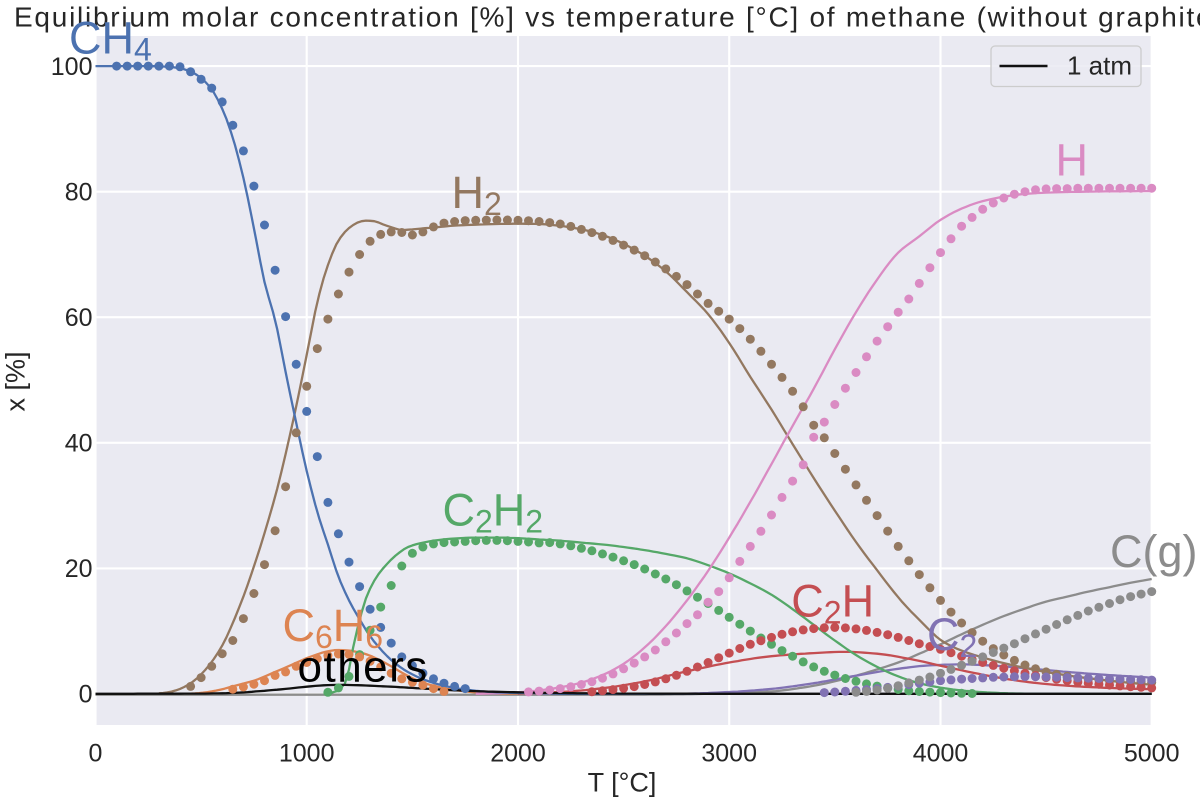 The image size is (1200, 800). What do you see at coordinates (363, 667) in the screenshot?
I see `svg-text: others` at bounding box center [363, 667].